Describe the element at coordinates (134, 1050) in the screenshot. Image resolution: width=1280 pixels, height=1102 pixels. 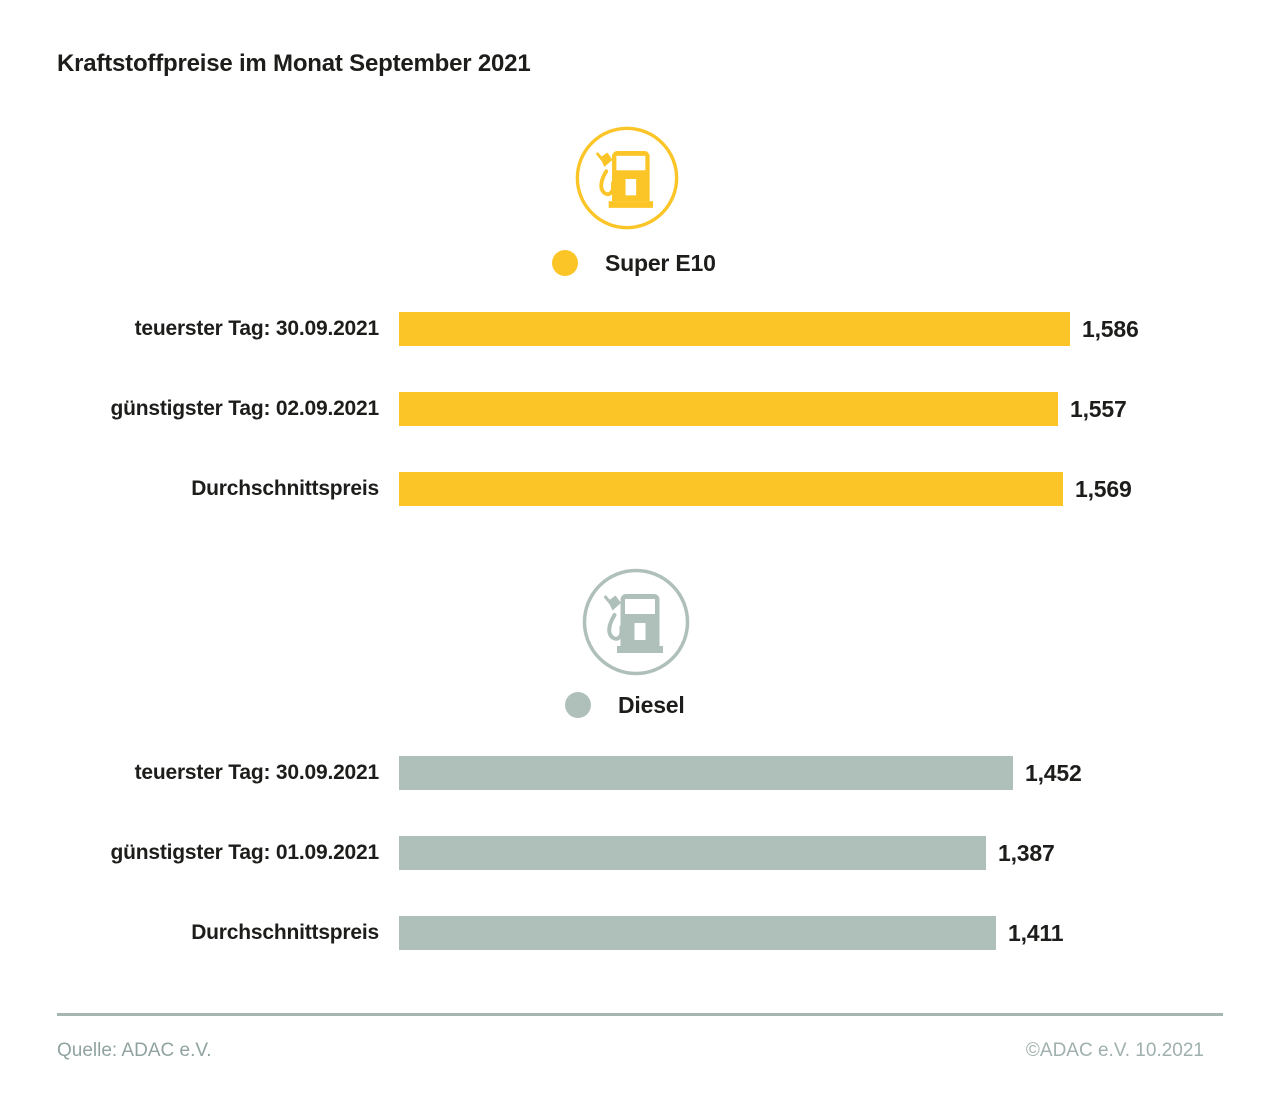
I see `source-text: Quelle: ADAC e.V.` at that location.